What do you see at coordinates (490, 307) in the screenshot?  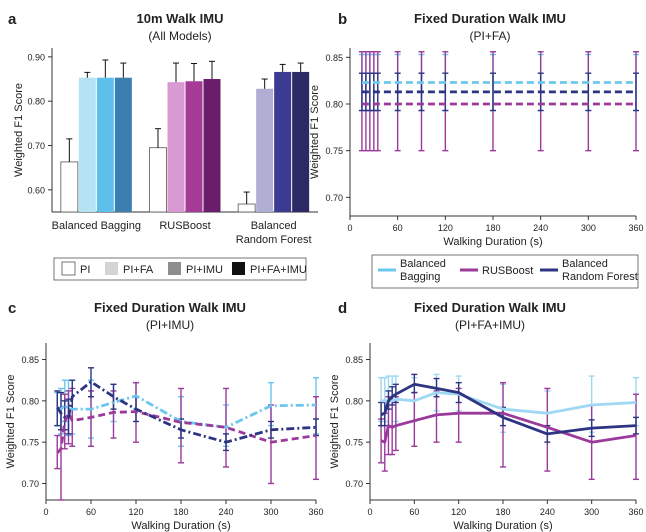 I see `panel-d-title: Fixed Duration Walk IMU` at bounding box center [490, 307].